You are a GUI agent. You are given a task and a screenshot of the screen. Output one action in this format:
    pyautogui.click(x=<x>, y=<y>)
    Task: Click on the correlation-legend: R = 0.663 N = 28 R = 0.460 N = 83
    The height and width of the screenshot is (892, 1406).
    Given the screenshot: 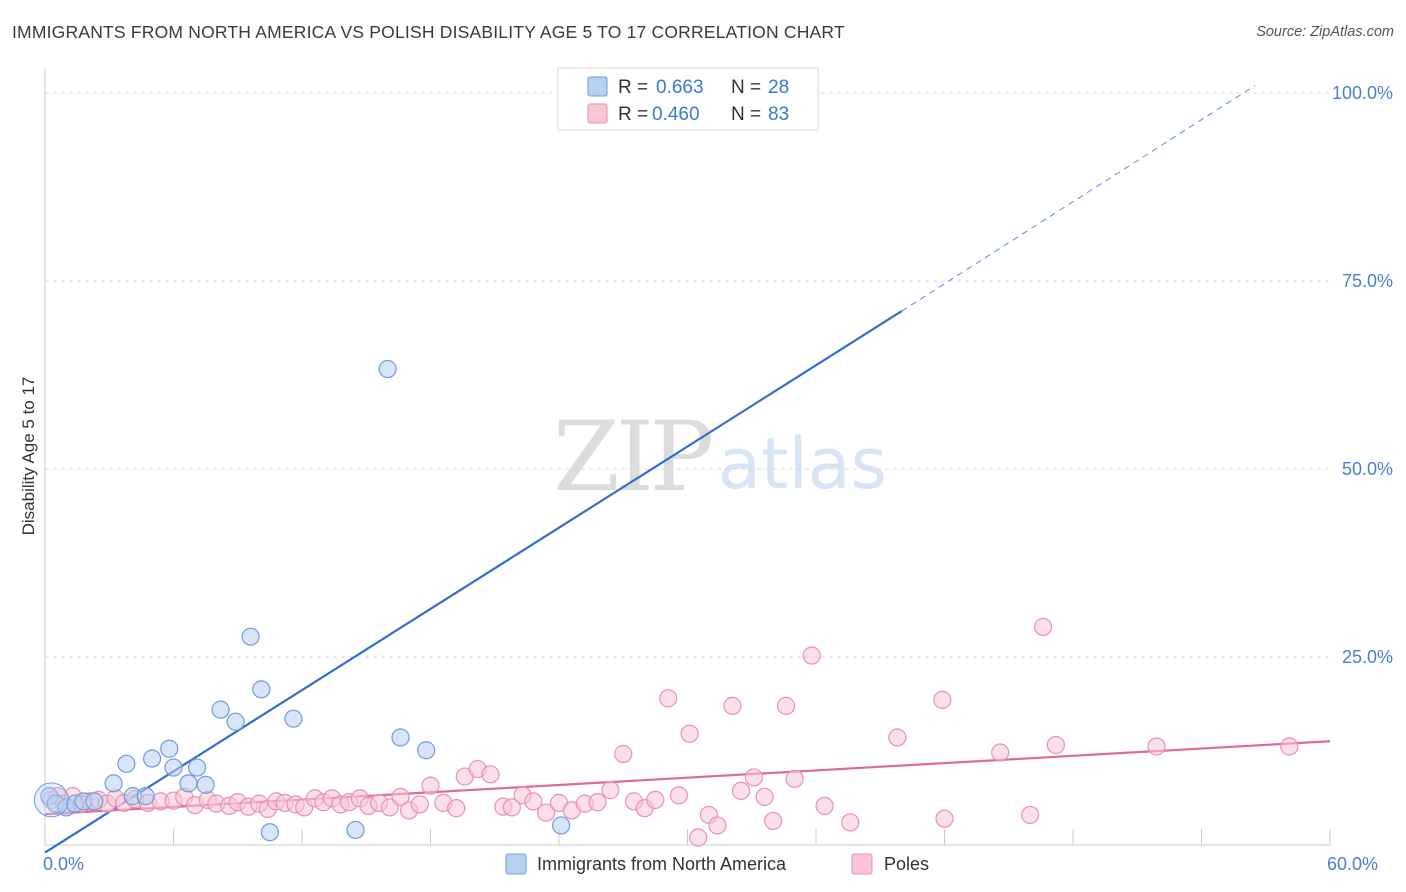 What is the action you would take?
    pyautogui.click(x=688, y=99)
    